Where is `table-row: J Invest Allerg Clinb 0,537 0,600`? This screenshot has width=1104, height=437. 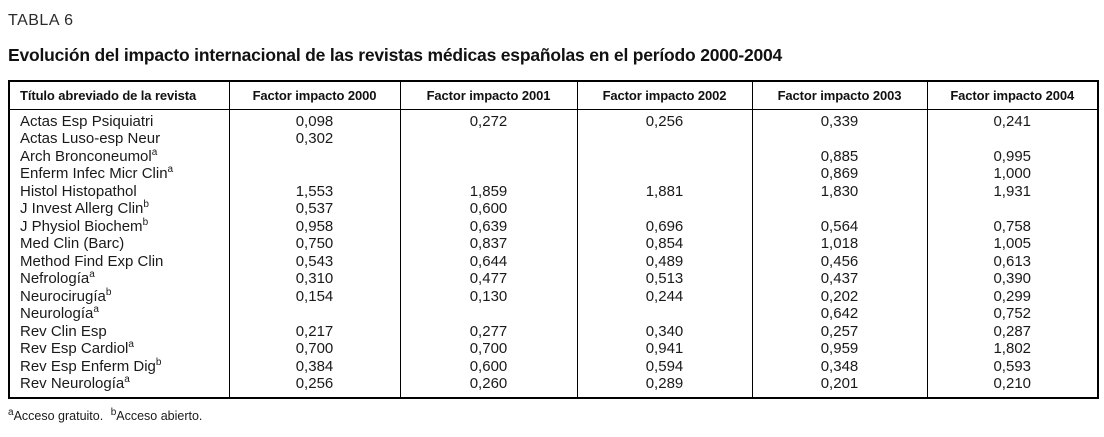
table-row: J Invest Allerg Clinb 0,537 0,600 is located at coordinates (553, 209).